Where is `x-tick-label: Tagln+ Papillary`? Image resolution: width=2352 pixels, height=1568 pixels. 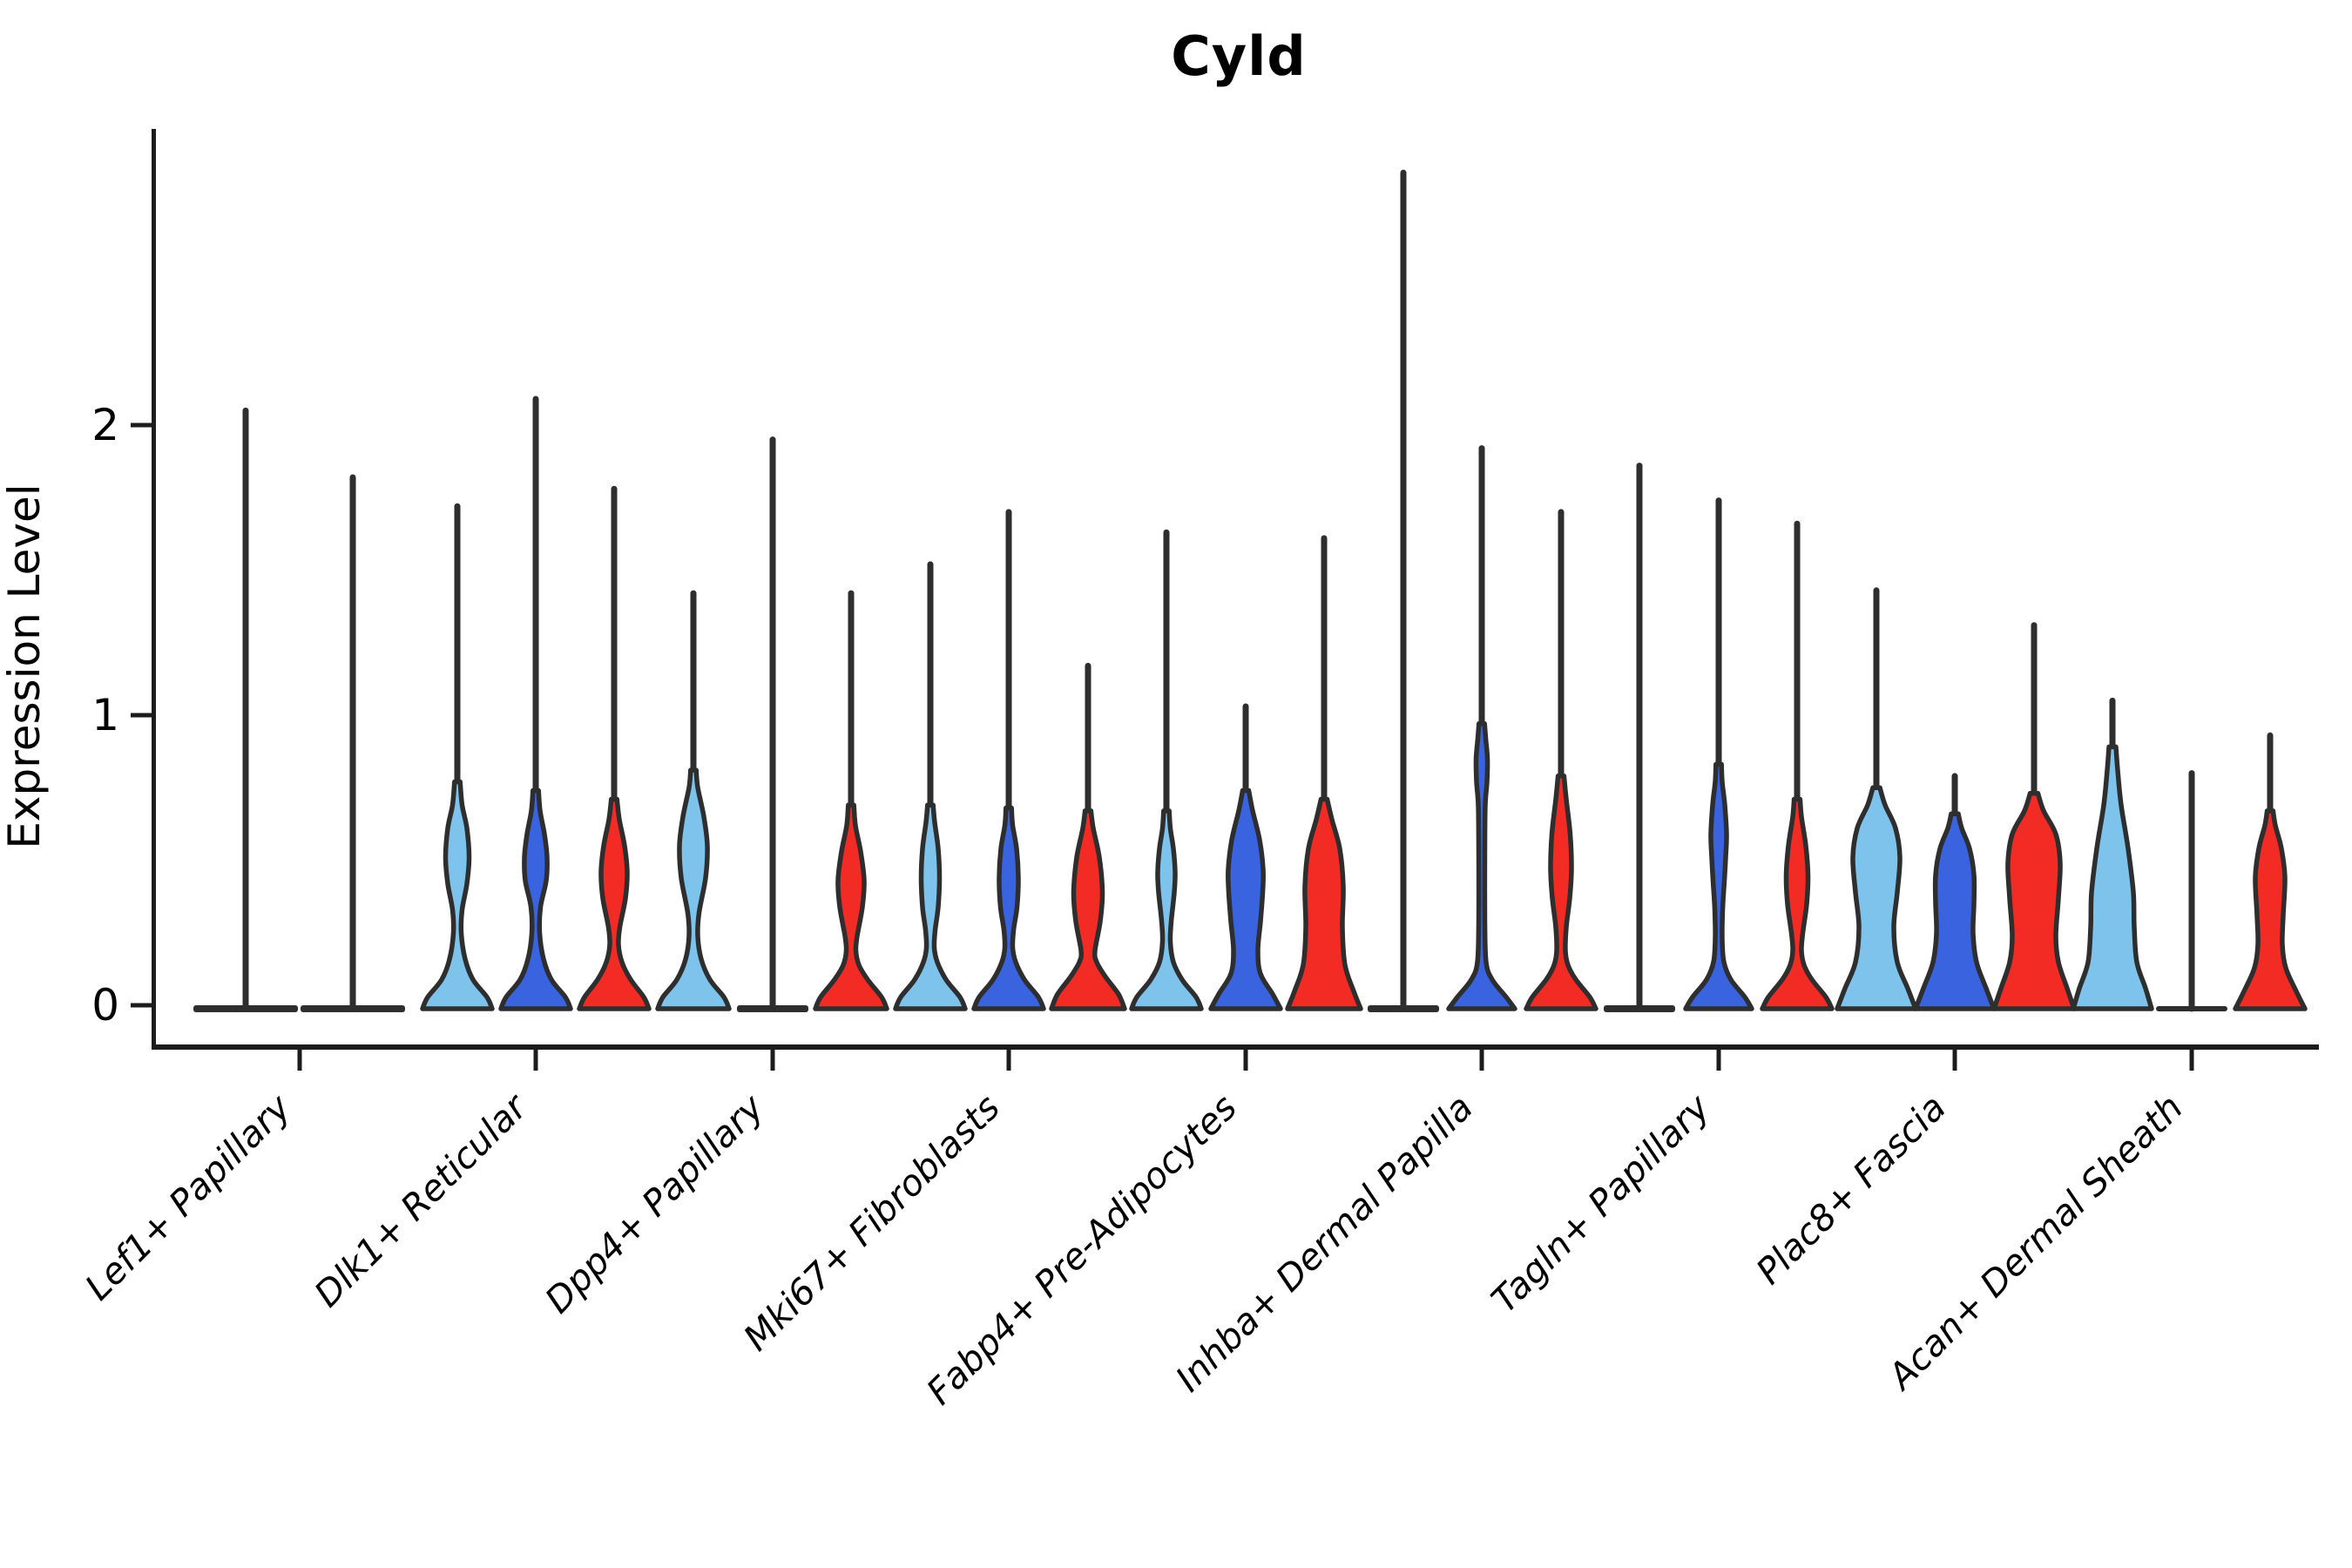
x-tick-label: Tagln+ Papillary is located at coordinates (1601, 1203).